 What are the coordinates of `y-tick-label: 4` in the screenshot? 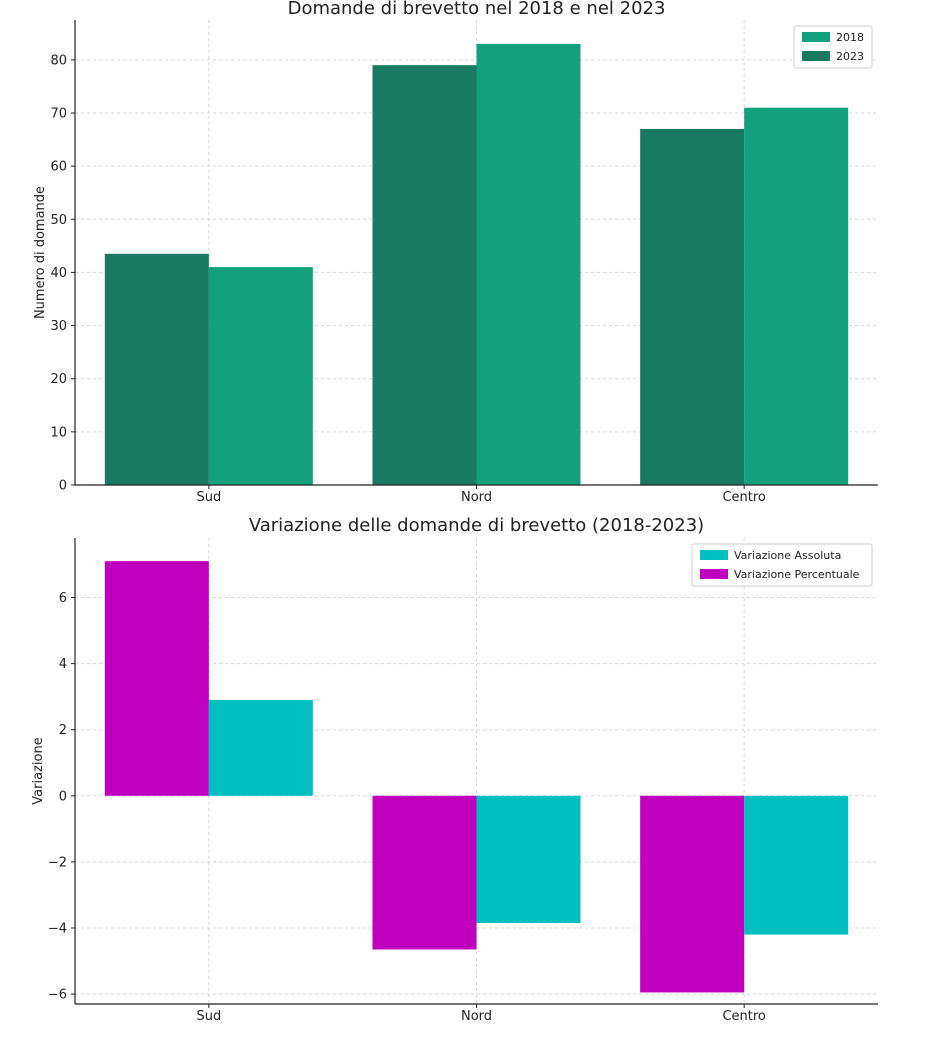 It's located at (63, 664).